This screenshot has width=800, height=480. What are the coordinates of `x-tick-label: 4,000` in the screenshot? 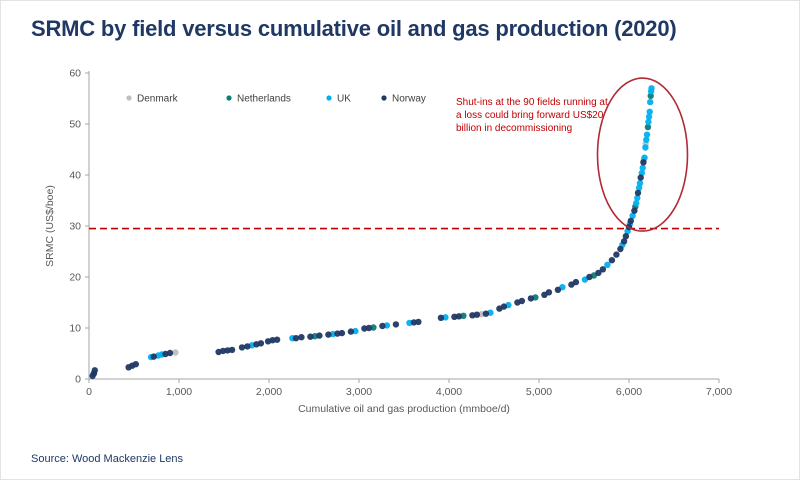 It's located at (449, 392).